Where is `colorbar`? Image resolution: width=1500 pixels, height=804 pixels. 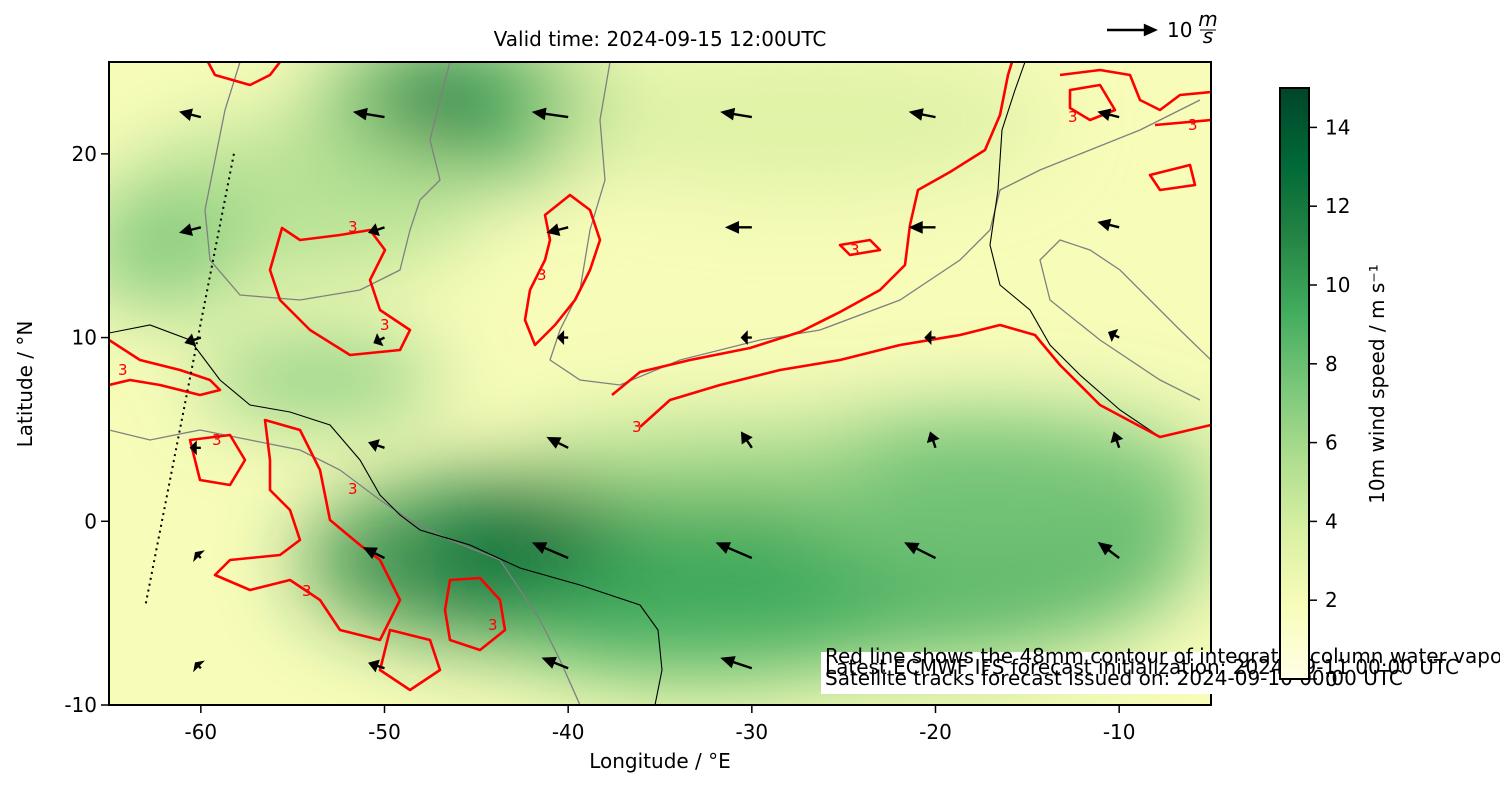
colorbar is located at coordinates (1294, 383).